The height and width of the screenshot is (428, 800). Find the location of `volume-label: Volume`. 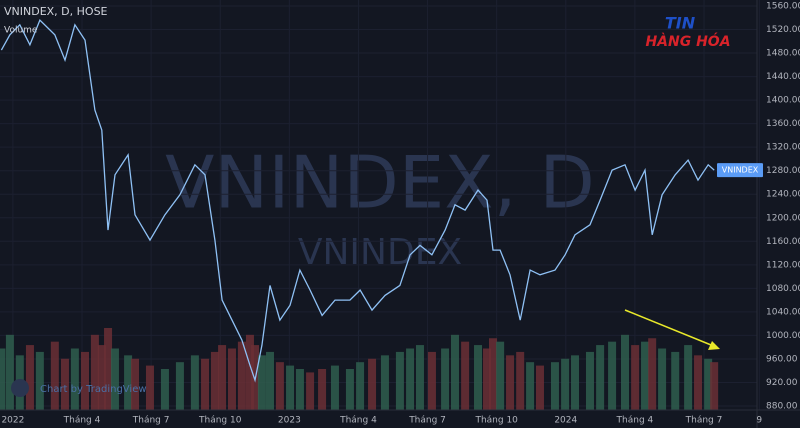

volume-label: Volume is located at coordinates (21, 31).